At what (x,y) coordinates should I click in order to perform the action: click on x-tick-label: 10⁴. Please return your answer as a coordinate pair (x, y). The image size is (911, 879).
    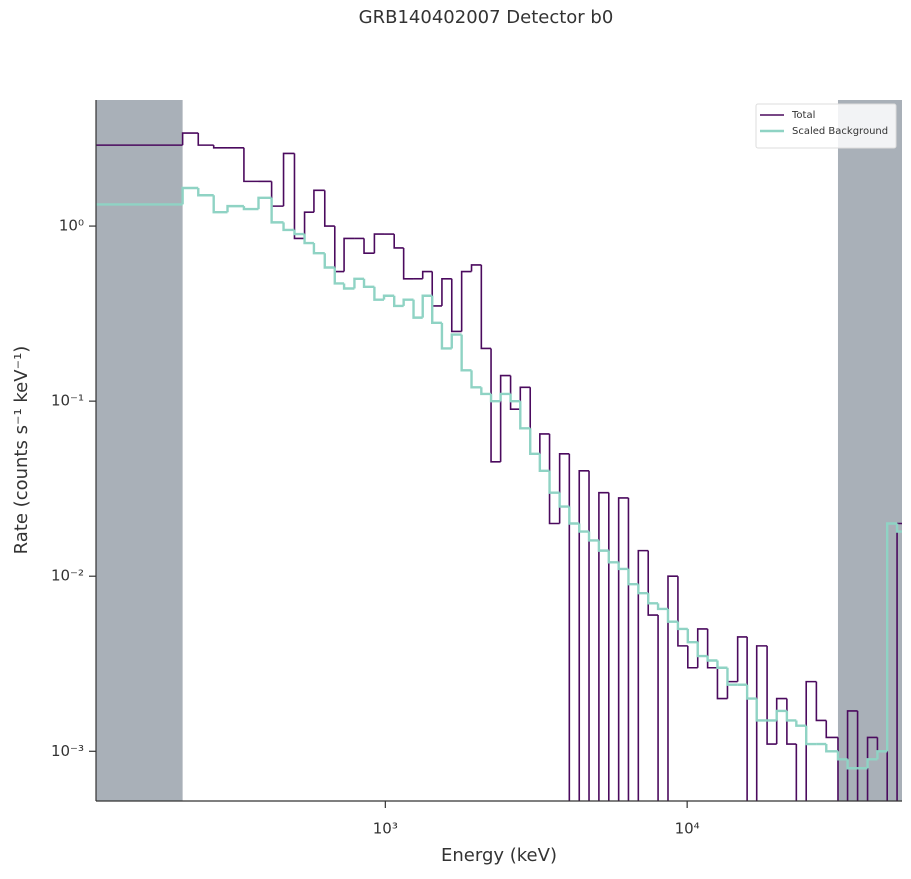
    Looking at the image, I should click on (687, 829).